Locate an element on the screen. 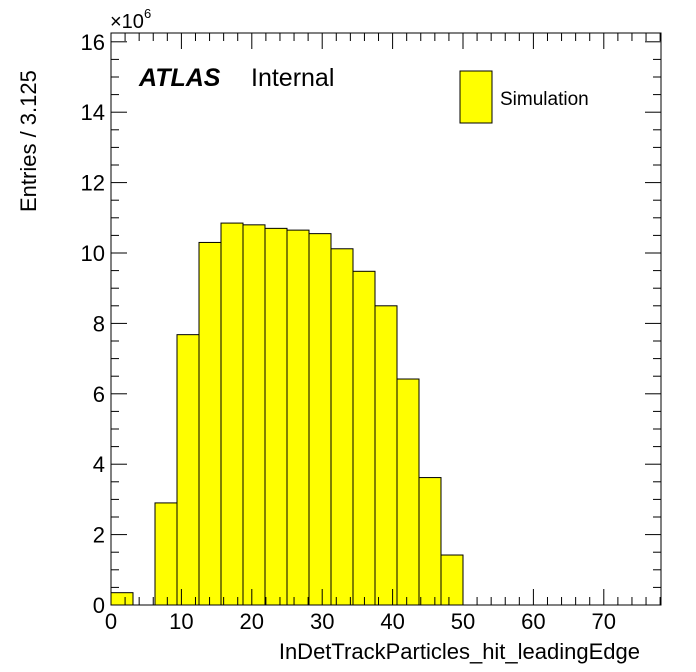 The width and height of the screenshot is (696, 672). y-tick-label: 16 is located at coordinates (93, 42).